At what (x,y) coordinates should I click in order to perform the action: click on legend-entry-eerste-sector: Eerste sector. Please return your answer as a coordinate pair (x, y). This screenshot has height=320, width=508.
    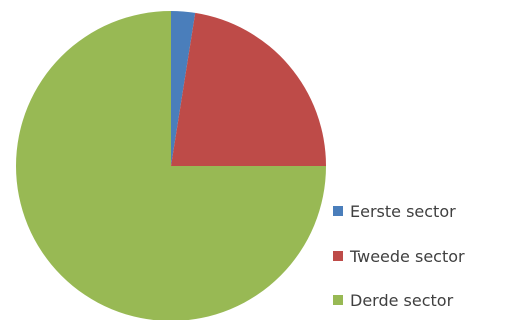
    Looking at the image, I should click on (394, 211).